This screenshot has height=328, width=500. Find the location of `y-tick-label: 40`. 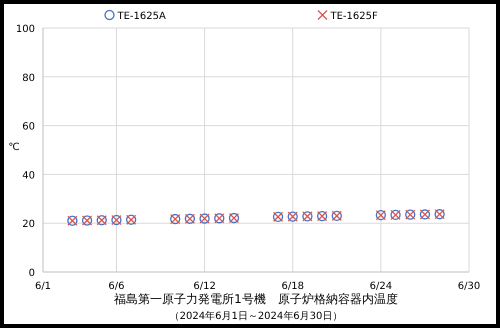

y-tick-label: 40 is located at coordinates (28, 176).